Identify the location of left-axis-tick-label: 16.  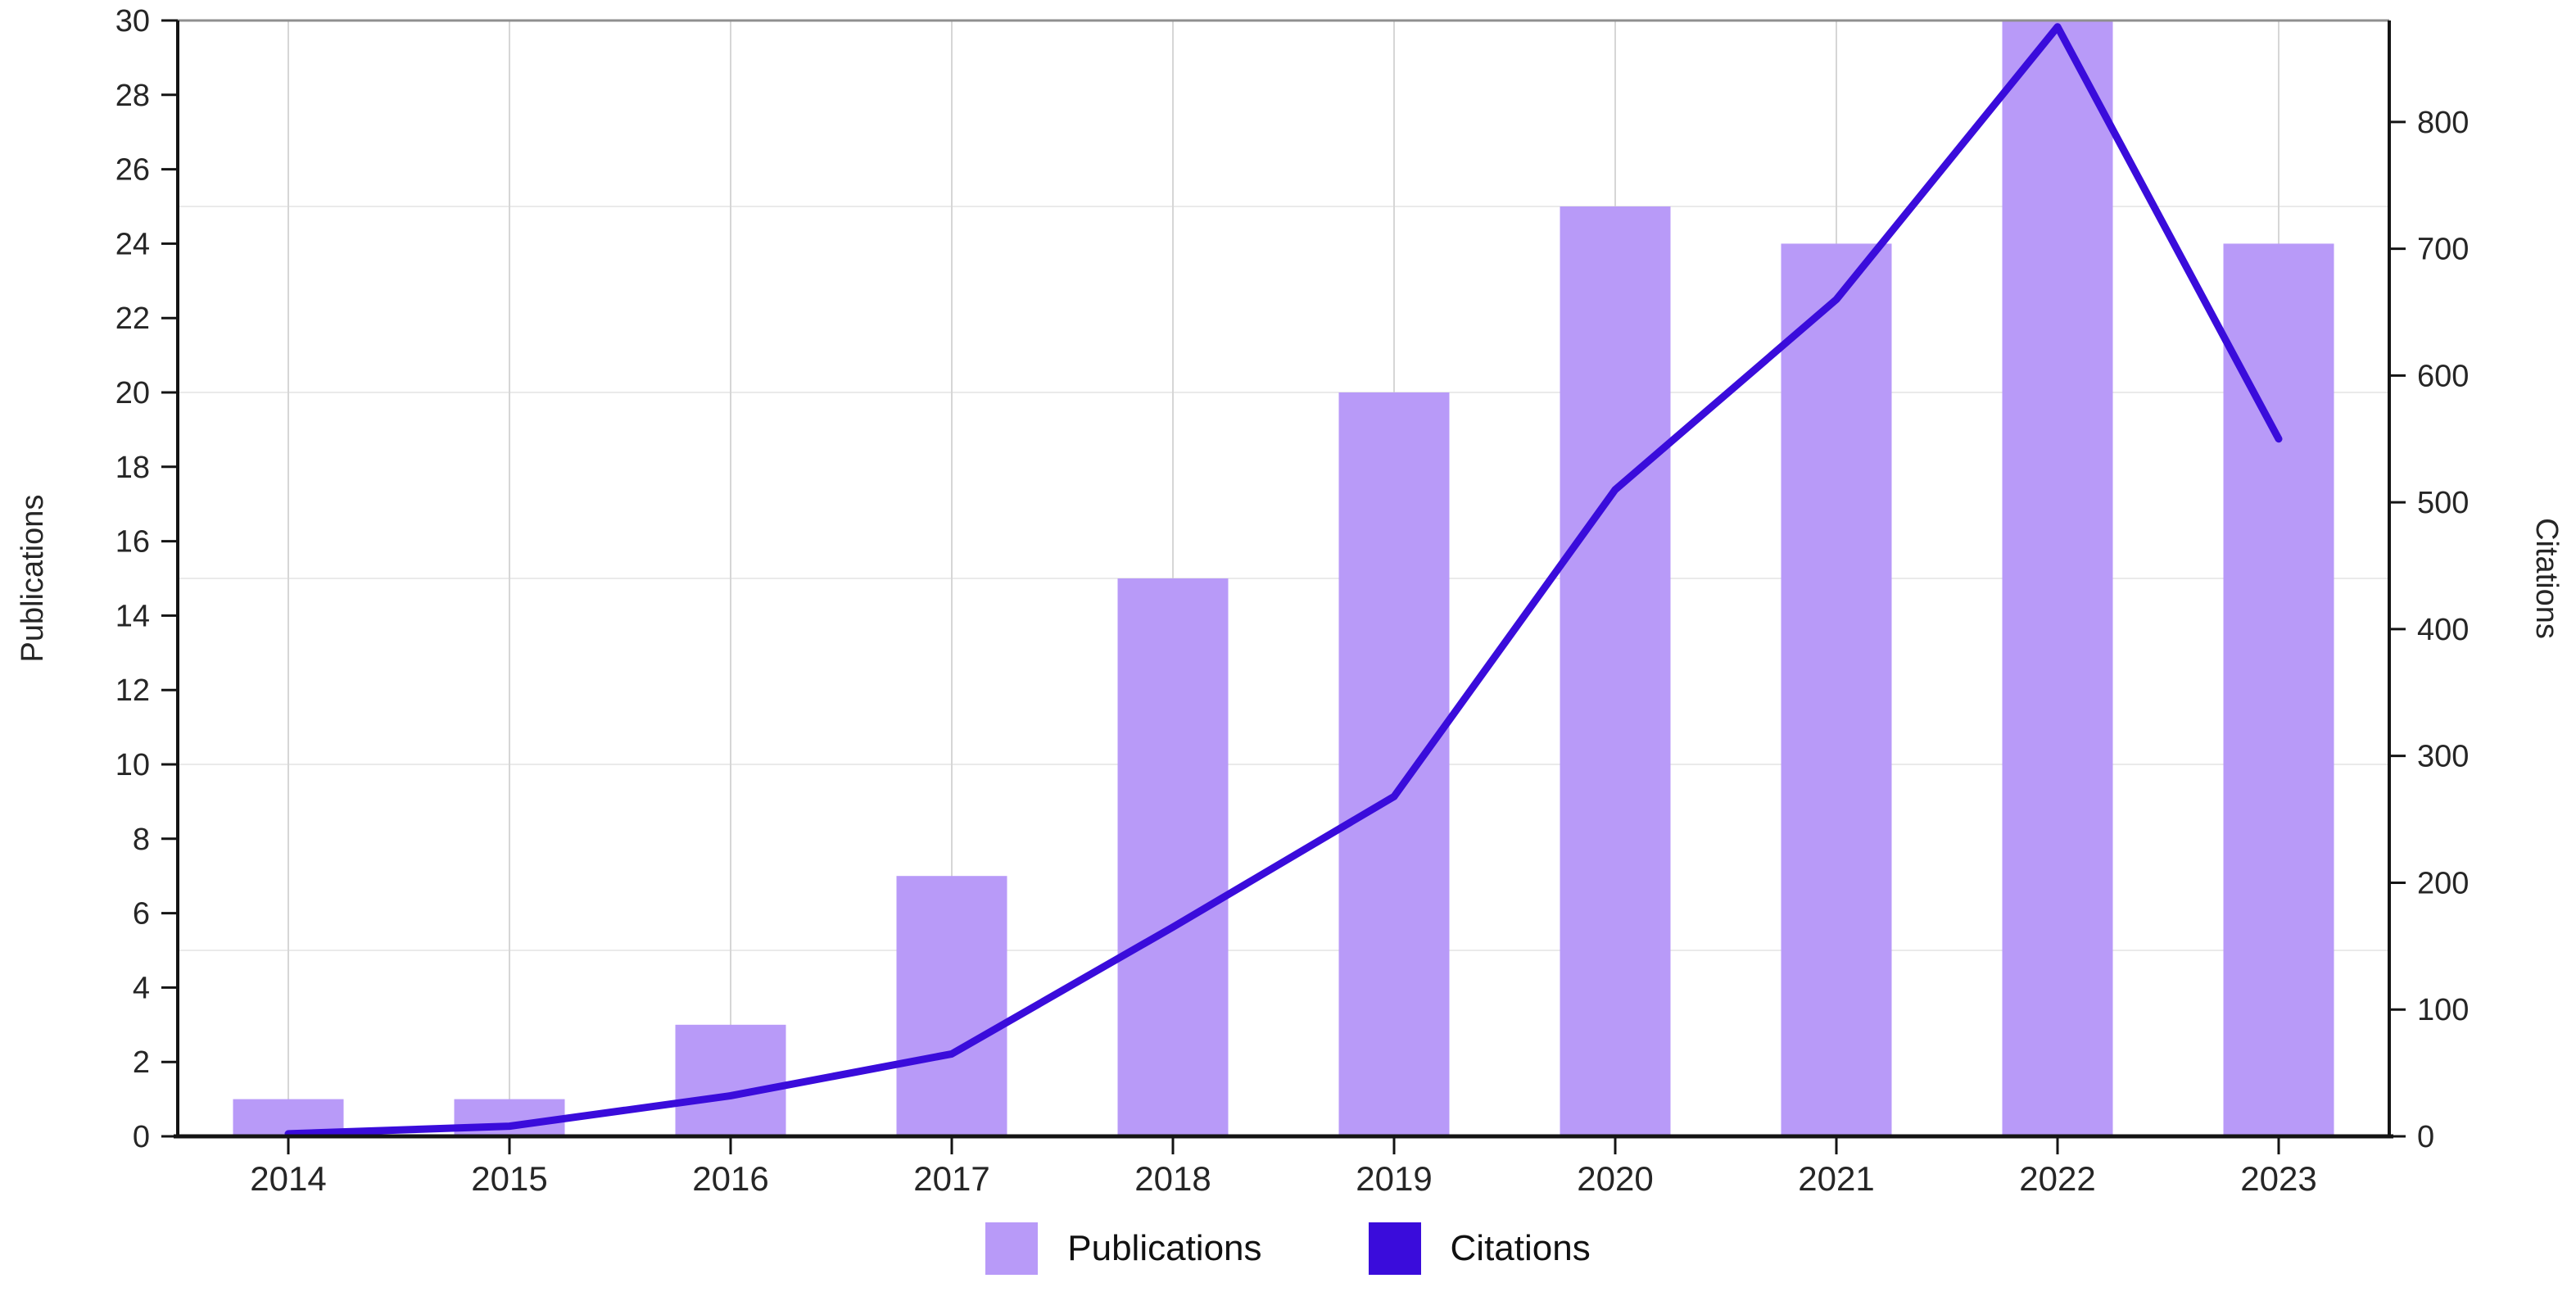
(132, 542).